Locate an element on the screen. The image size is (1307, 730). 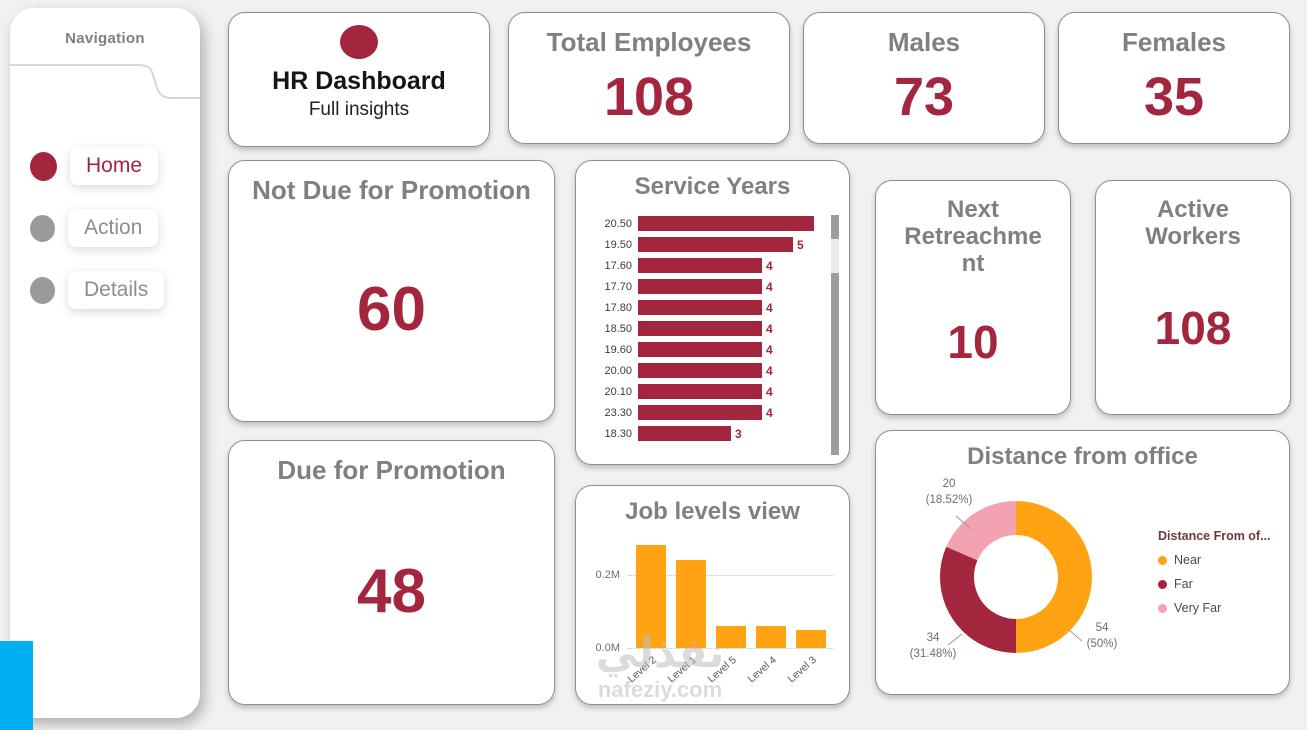
service-years-row: 20.00 4 is located at coordinates (703, 370).